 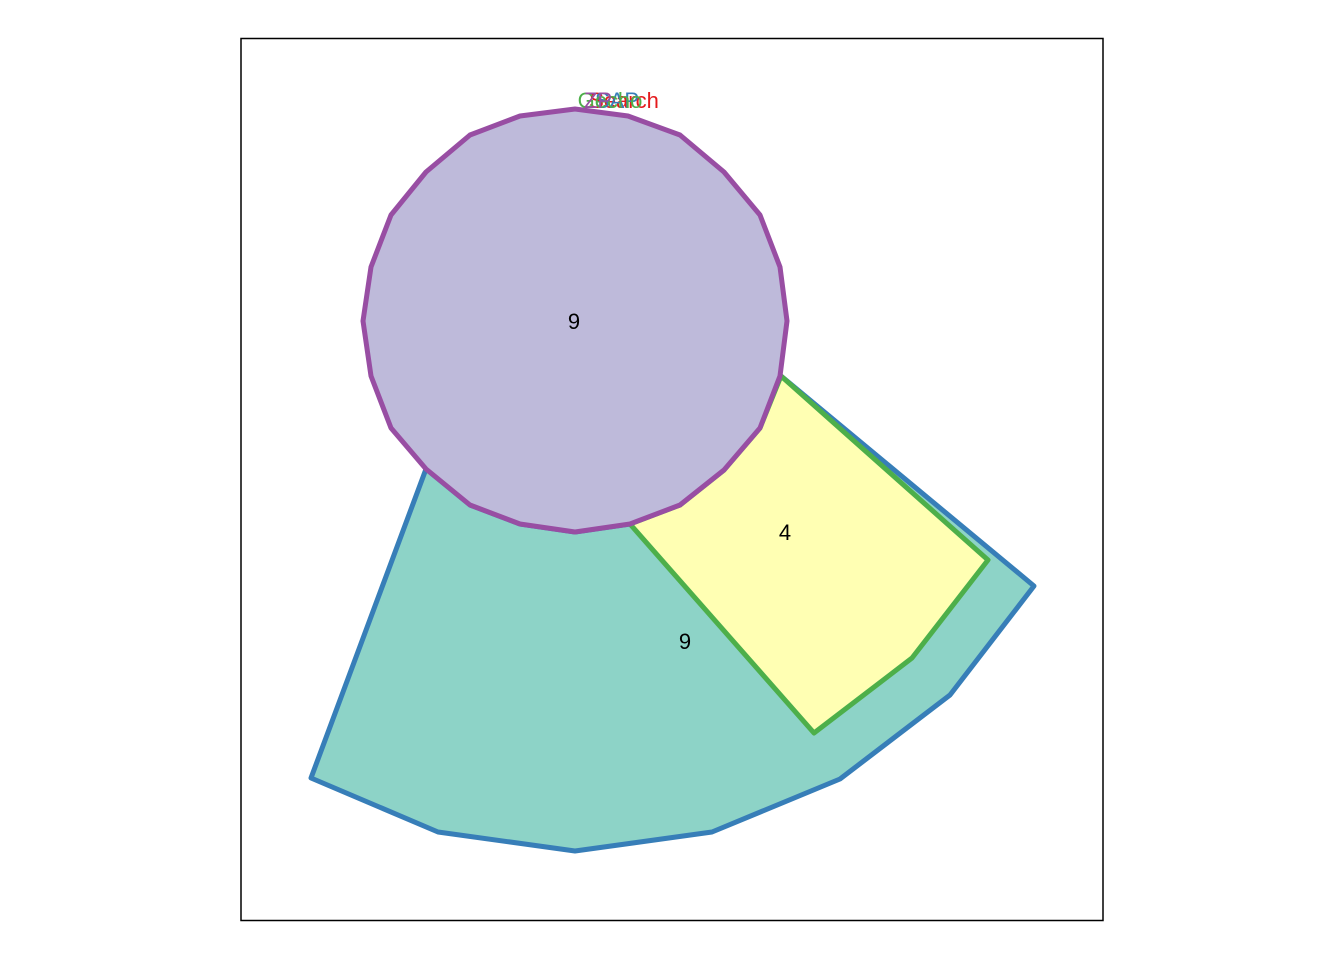 What do you see at coordinates (785, 532) in the screenshot?
I see `count-sap-gecho: 4` at bounding box center [785, 532].